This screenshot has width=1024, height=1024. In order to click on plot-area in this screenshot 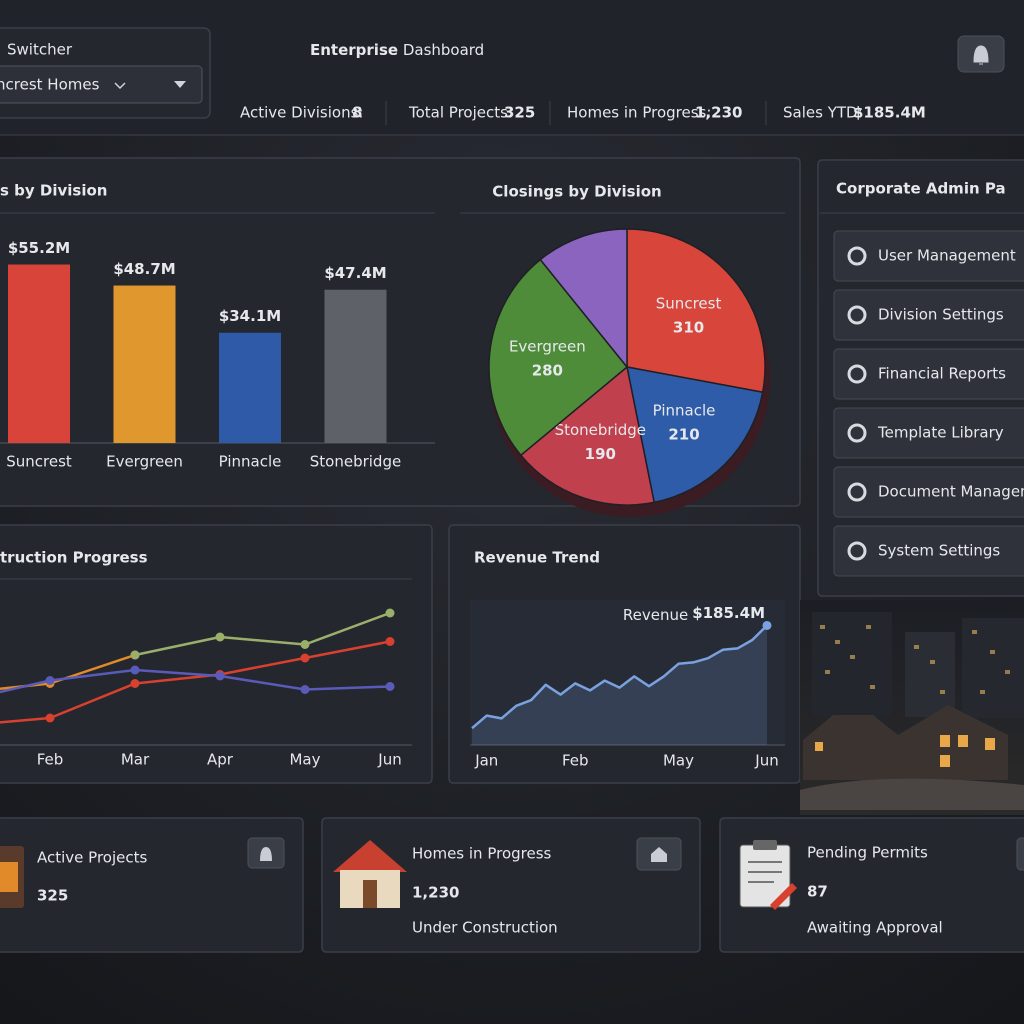, I will do `click(627, 672)`.